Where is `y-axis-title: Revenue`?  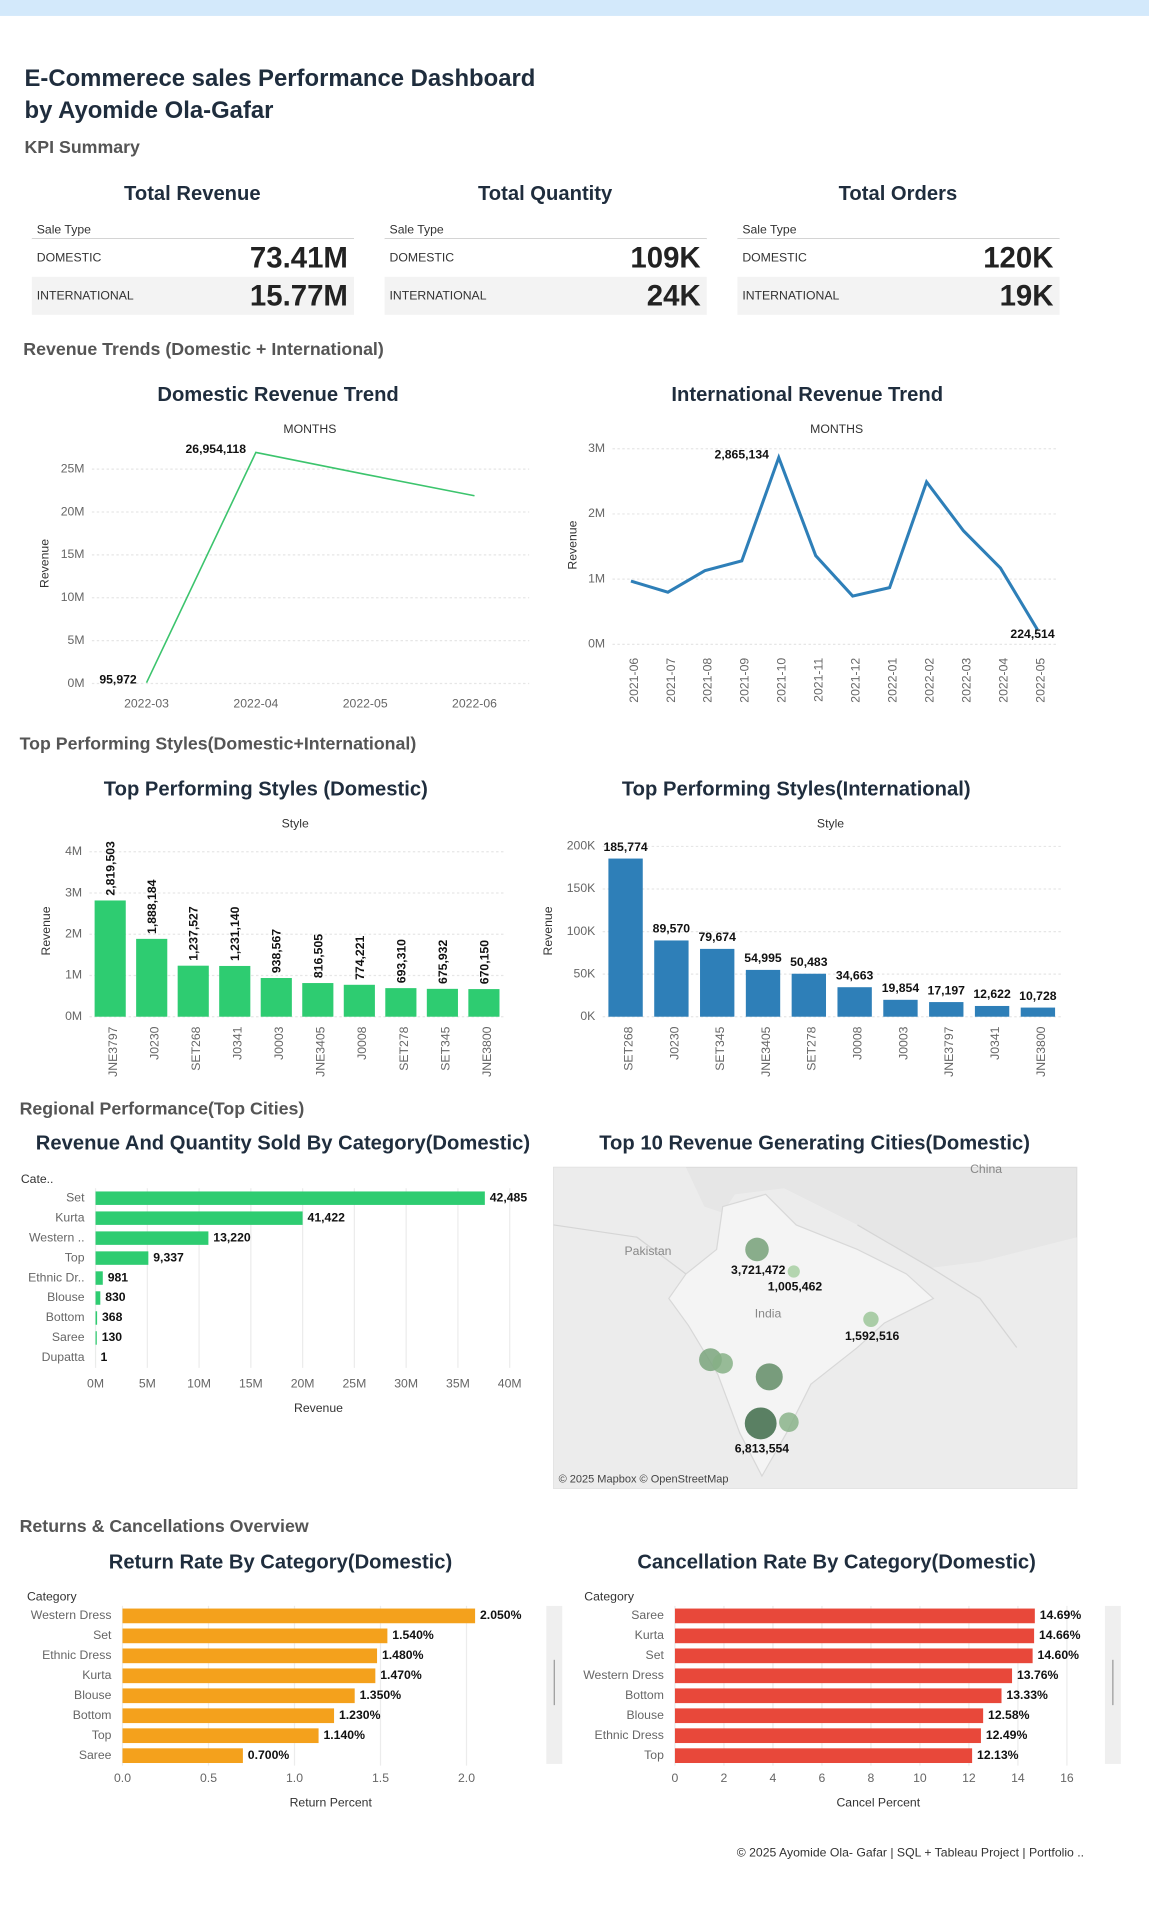
y-axis-title: Revenue is located at coordinates (45, 563).